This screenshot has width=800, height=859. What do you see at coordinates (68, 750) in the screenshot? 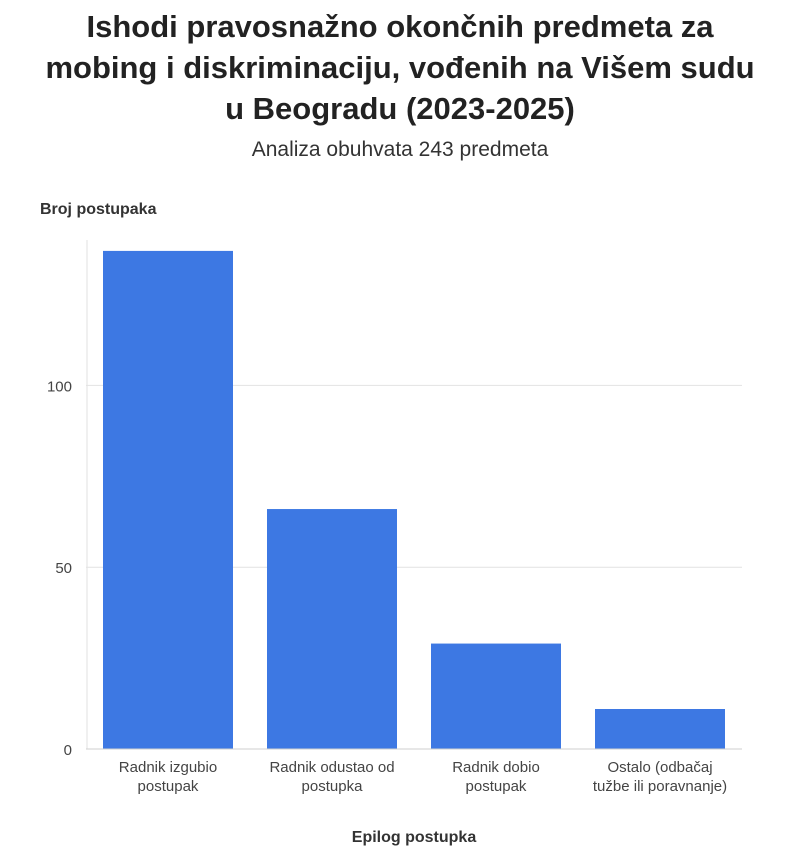
I see `y-tick-label: 0` at bounding box center [68, 750].